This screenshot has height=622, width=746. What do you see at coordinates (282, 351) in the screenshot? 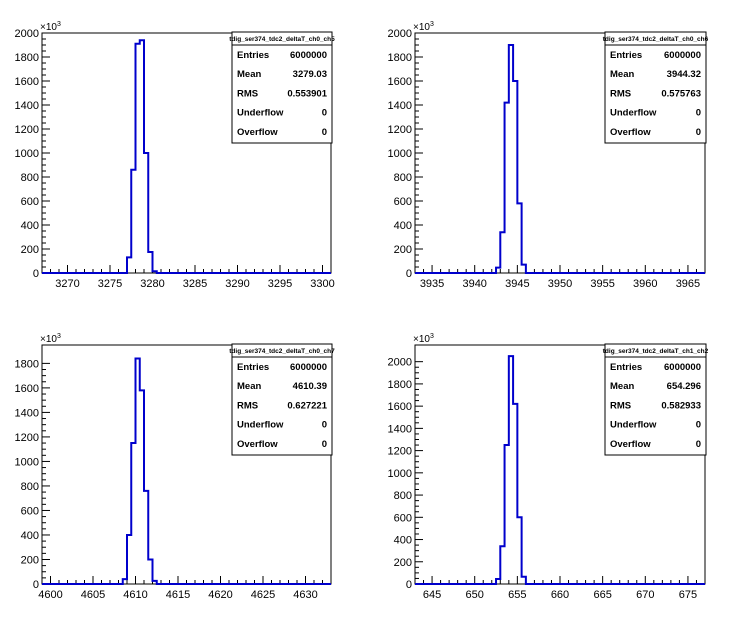
I see `histogram-title: tdig_ser374_tdc2_deltaT_ch0_ch7` at bounding box center [282, 351].